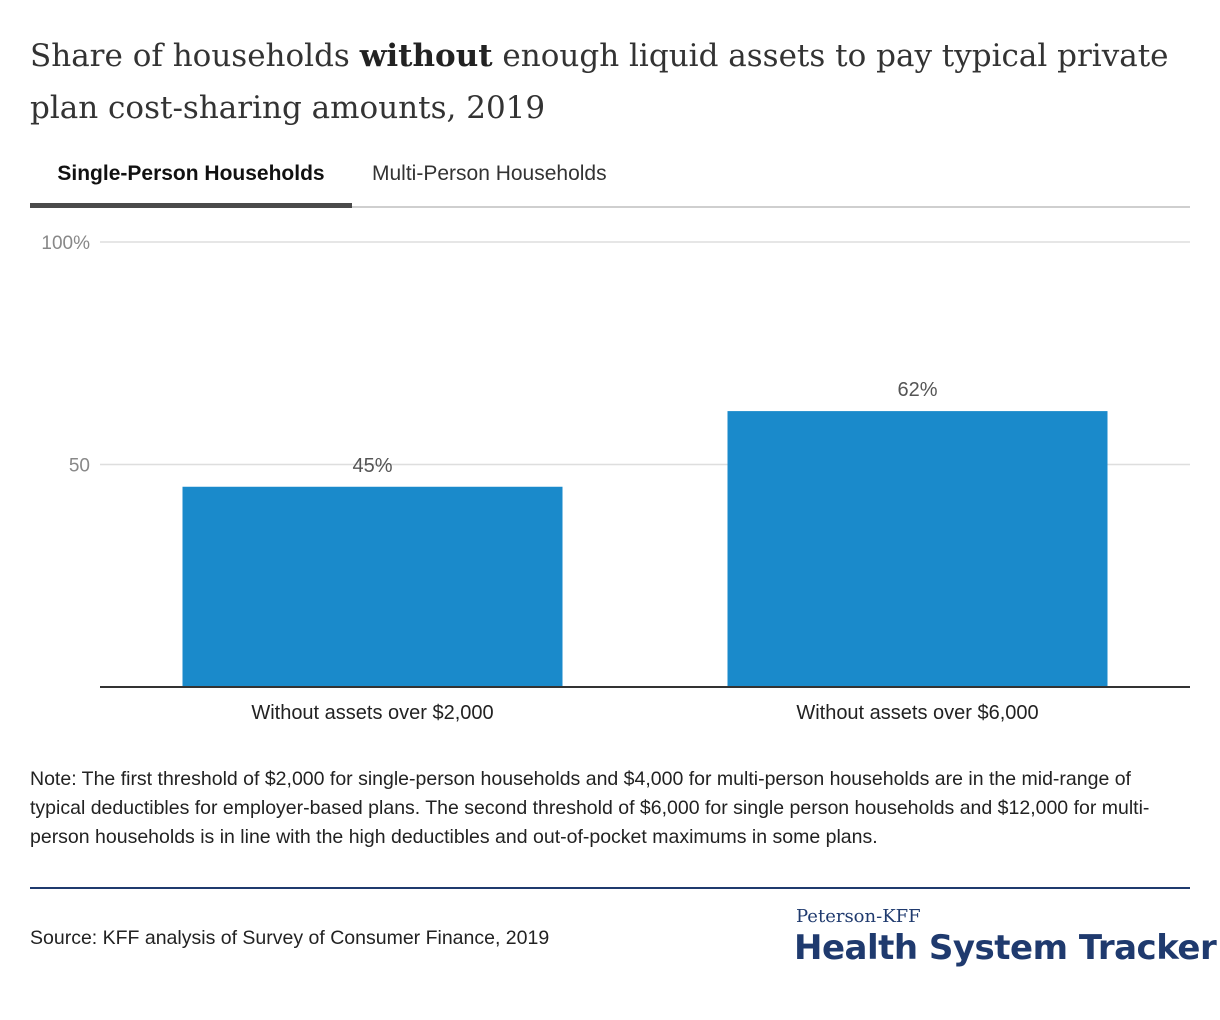 The width and height of the screenshot is (1220, 1020). Describe the element at coordinates (195, 56) in the screenshot. I see `title-before: Share of households` at that location.